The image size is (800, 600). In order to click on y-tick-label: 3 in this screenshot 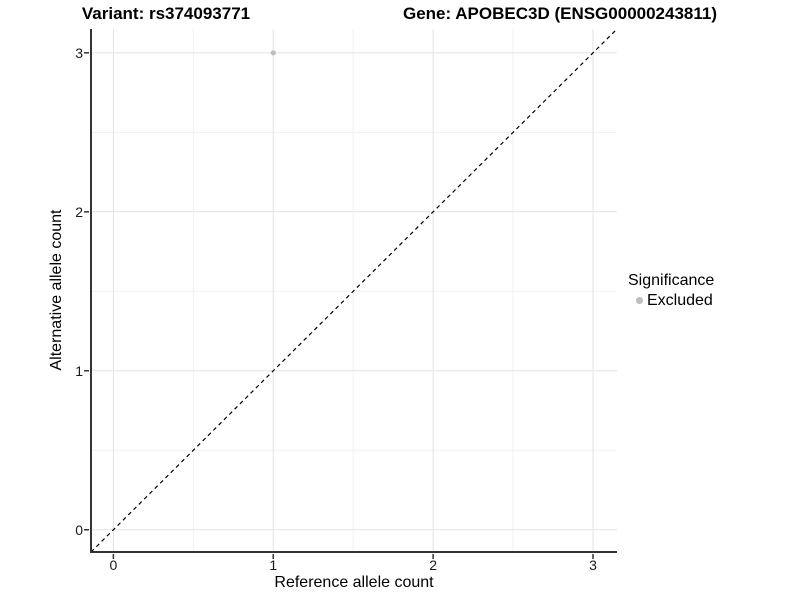, I will do `click(79, 52)`.